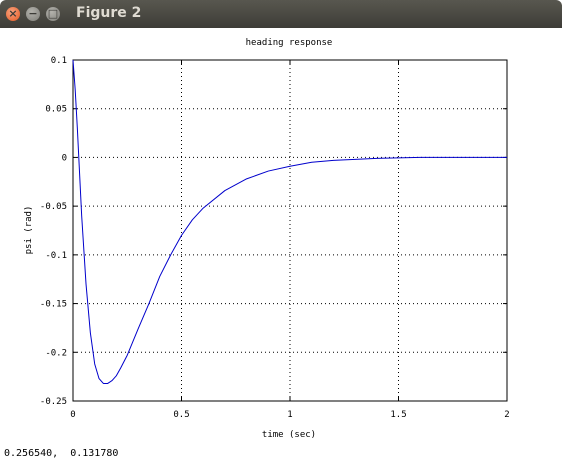 This screenshot has width=562, height=462. Describe the element at coordinates (53, 231) in the screenshot. I see `y-tick-labels: 0.1 0.05 0 -0.05 -0.1 -0.15 -0.2 -0.25` at that location.